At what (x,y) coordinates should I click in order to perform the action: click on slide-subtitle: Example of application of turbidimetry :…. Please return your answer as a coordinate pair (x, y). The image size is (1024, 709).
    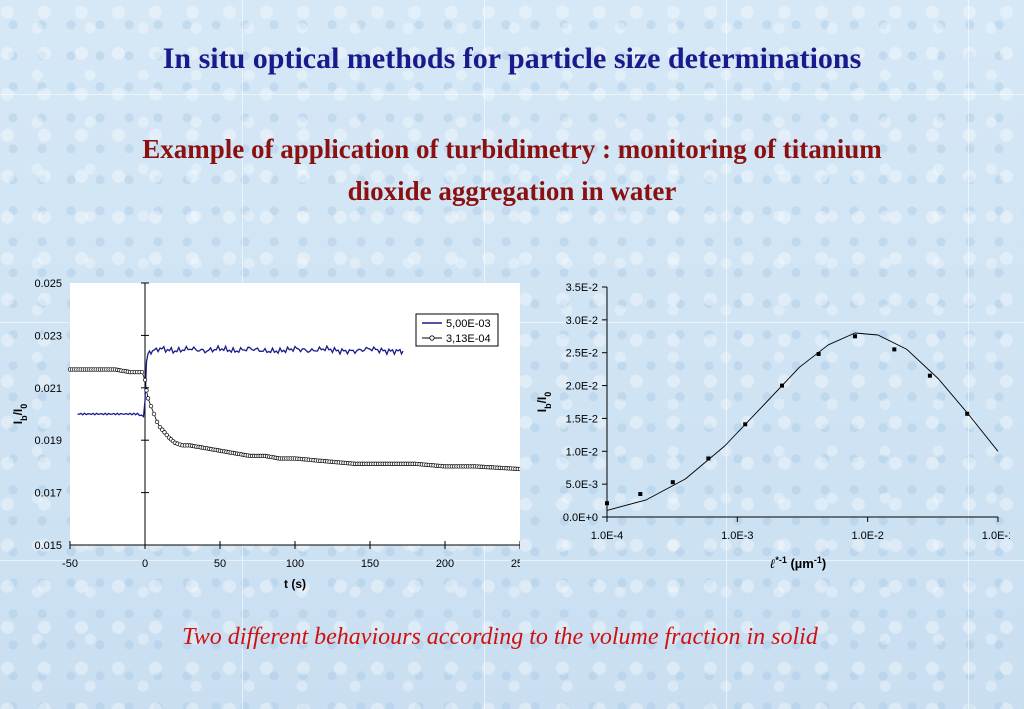
    Looking at the image, I should click on (512, 170).